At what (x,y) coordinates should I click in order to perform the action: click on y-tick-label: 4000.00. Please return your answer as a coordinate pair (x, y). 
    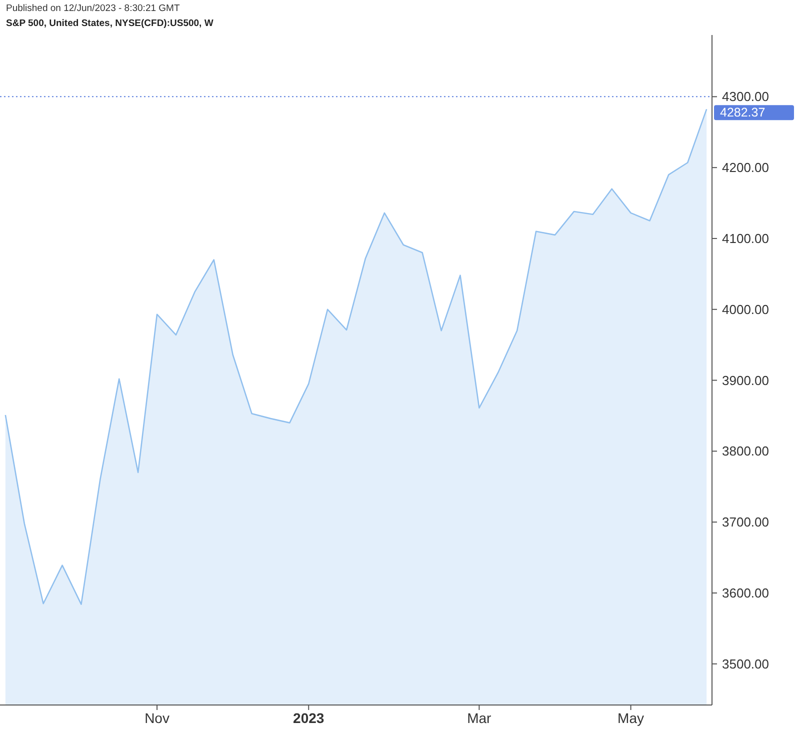
    Looking at the image, I should click on (745, 309).